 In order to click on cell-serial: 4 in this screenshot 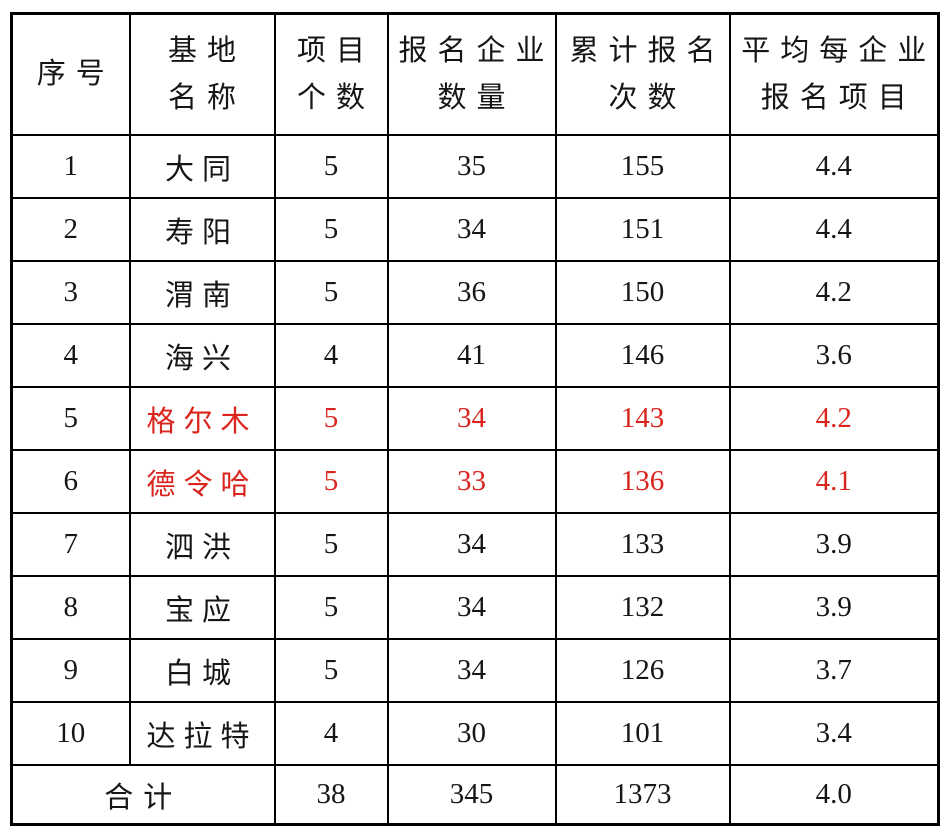, I will do `click(70, 355)`.